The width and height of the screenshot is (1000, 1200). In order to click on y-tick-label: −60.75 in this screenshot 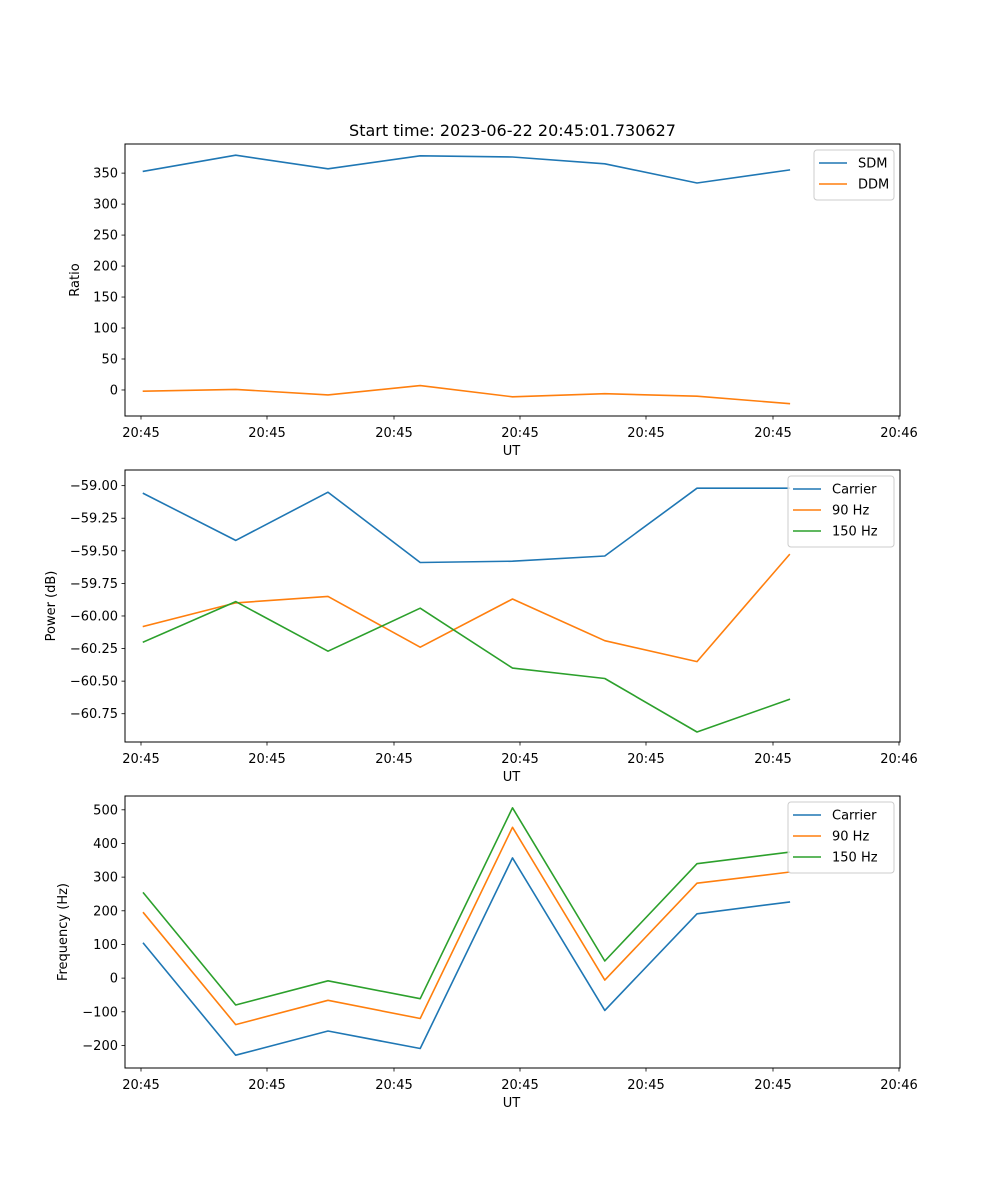, I will do `click(94, 714)`.